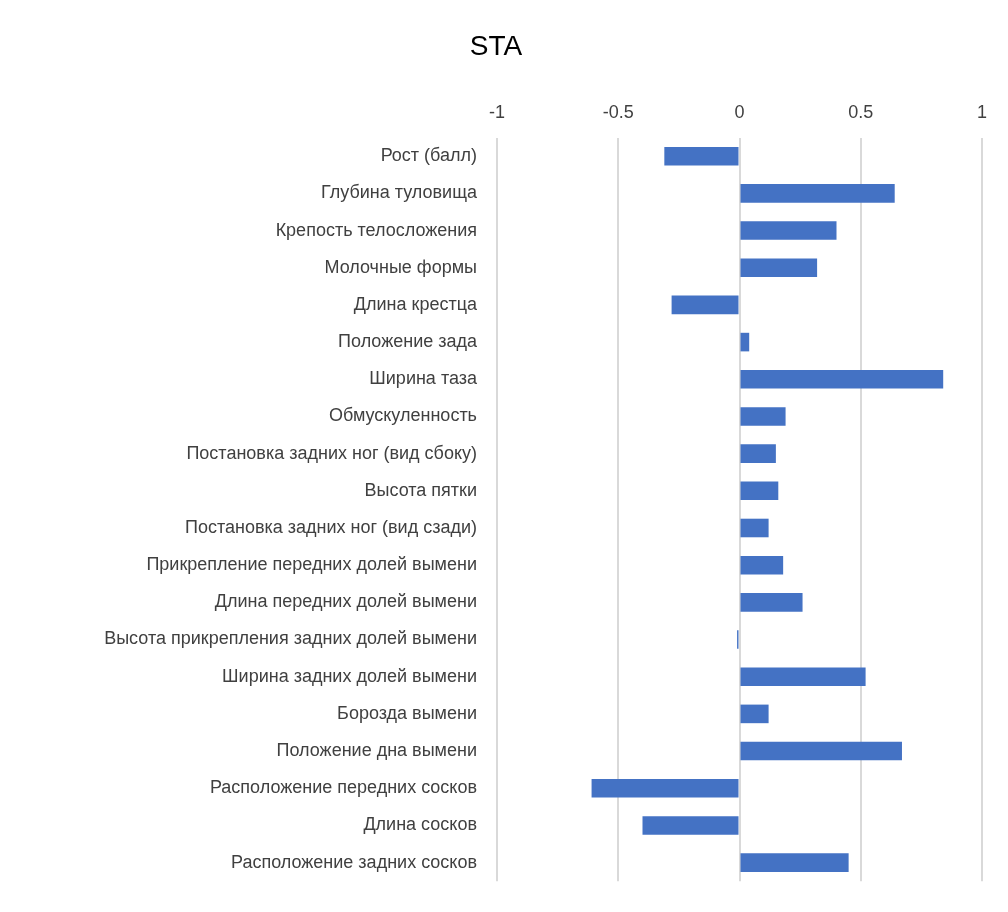 Image resolution: width=1008 pixels, height=912 pixels. Describe the element at coordinates (428, 155) in the screenshot. I see `y-tick-label: Рост (балл)` at that location.